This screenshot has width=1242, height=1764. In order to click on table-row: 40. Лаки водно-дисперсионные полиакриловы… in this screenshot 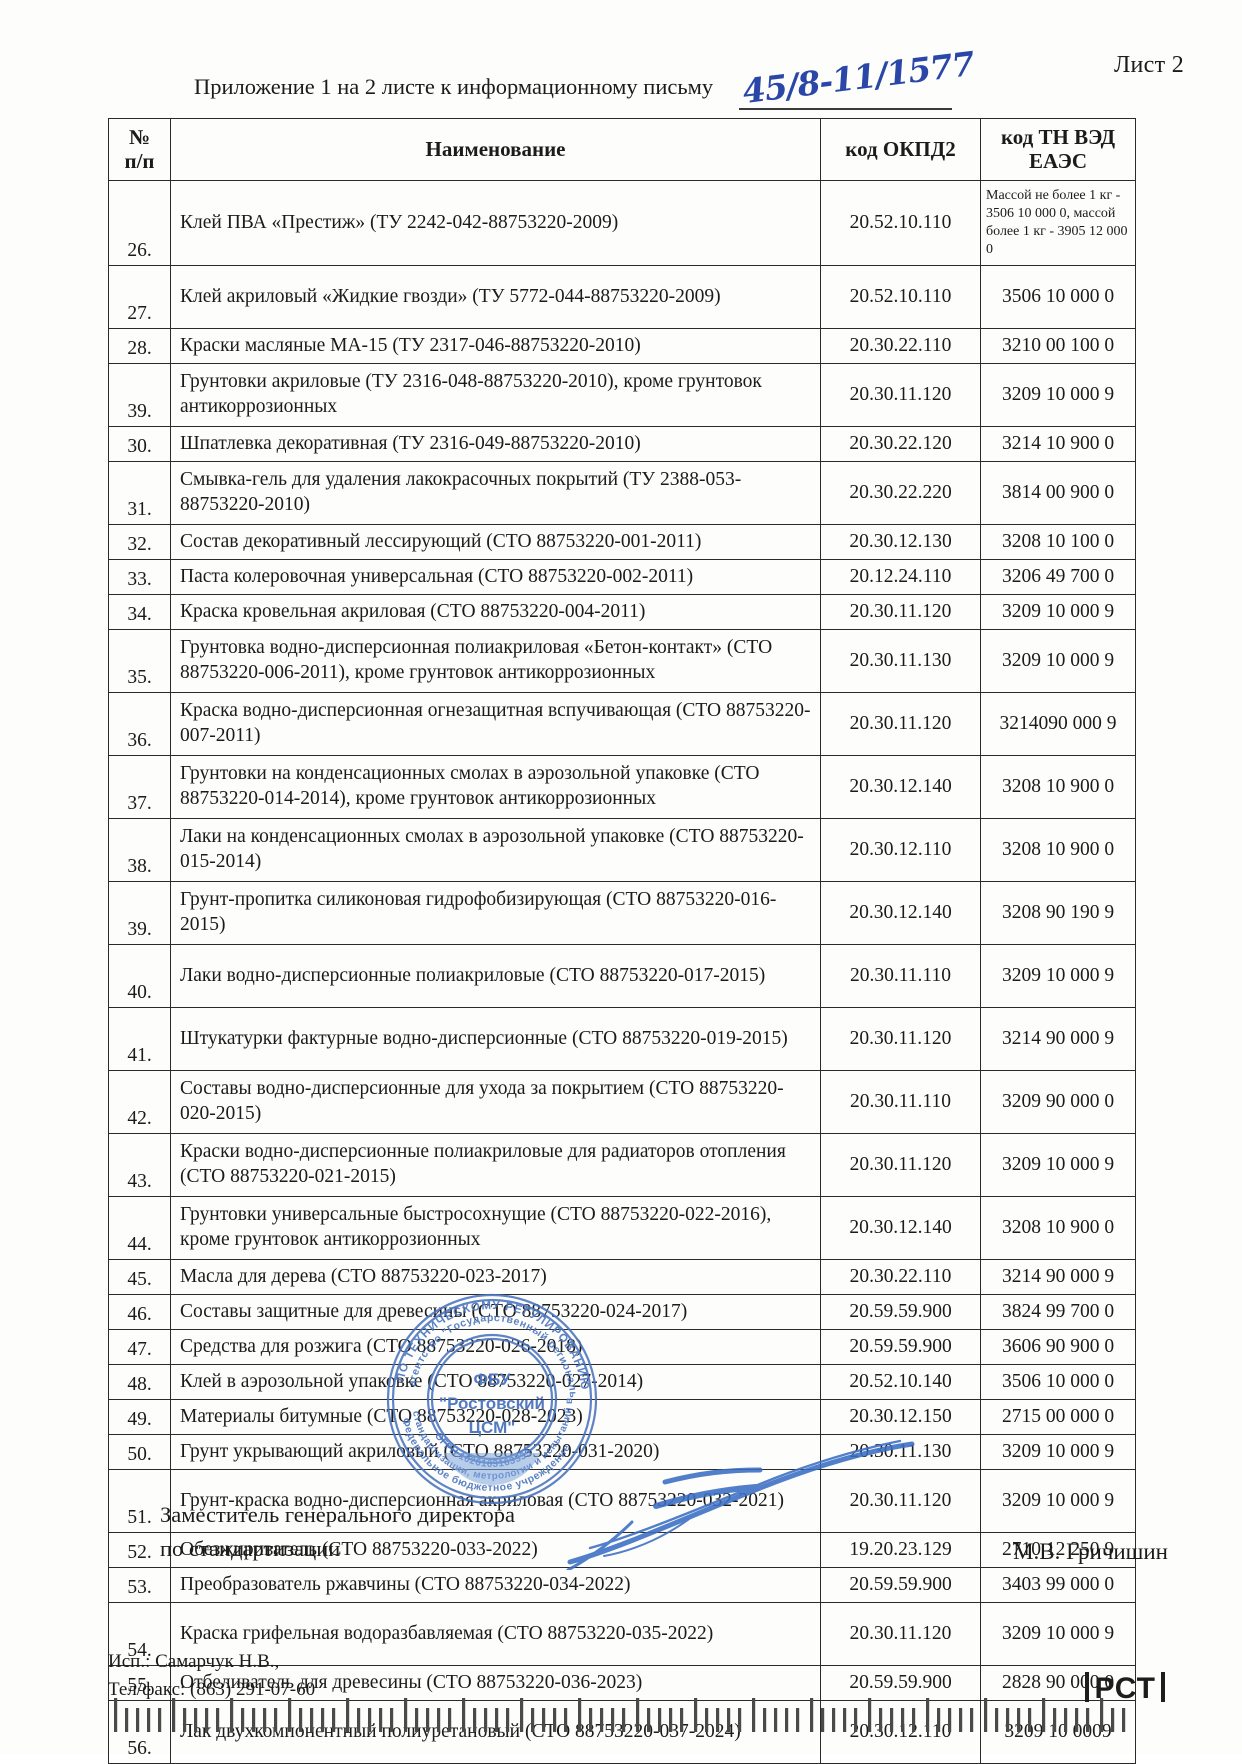, I will do `click(622, 976)`.